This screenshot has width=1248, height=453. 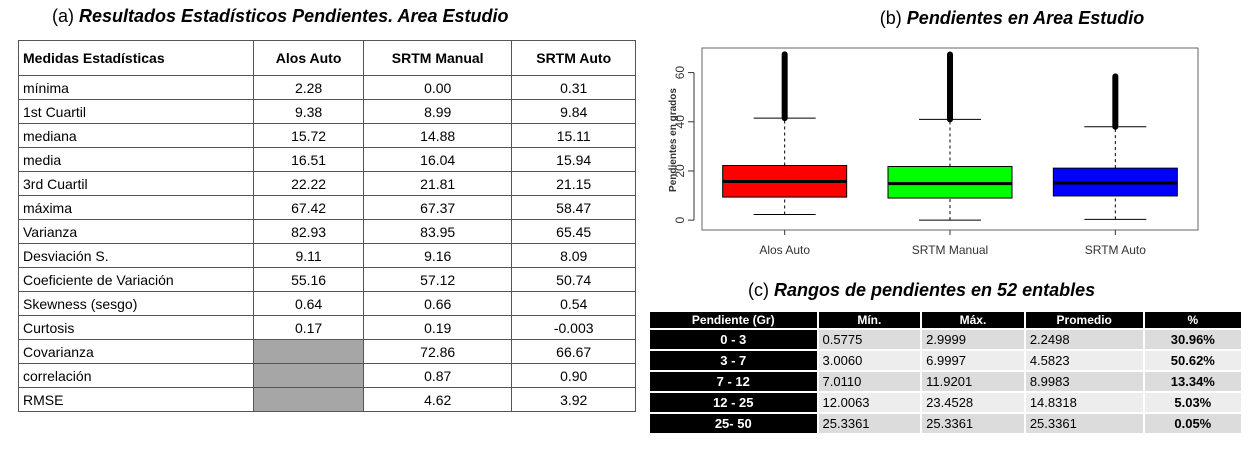 What do you see at coordinates (1193, 339) in the screenshot?
I see `cell: 30.96%` at bounding box center [1193, 339].